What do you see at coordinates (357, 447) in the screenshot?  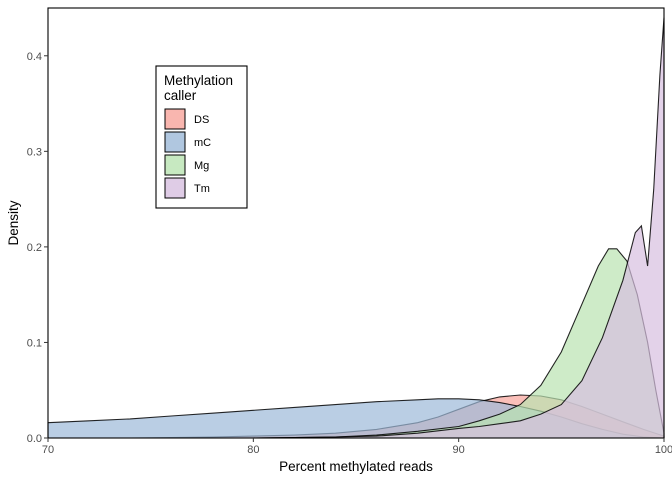 I see `x-axis: 70 80 90 100` at bounding box center [357, 447].